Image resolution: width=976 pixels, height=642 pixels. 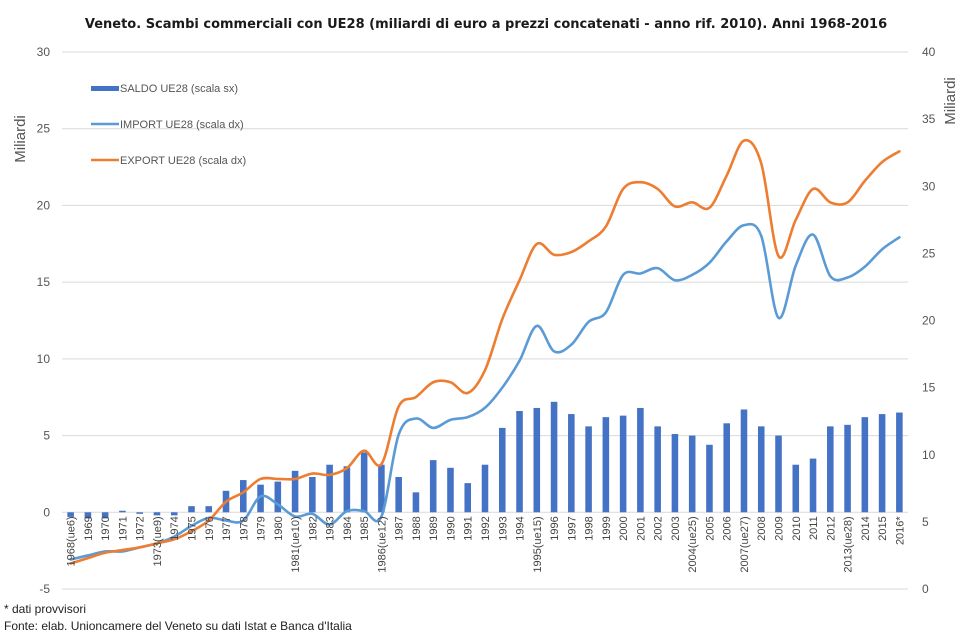 I want to click on x-tick-label: 1972, so click(x=141, y=528).